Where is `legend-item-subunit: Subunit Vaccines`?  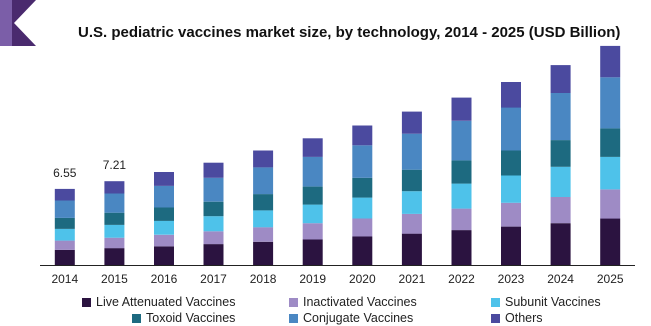
legend-item-subunit: Subunit Vaccines is located at coordinates (546, 302).